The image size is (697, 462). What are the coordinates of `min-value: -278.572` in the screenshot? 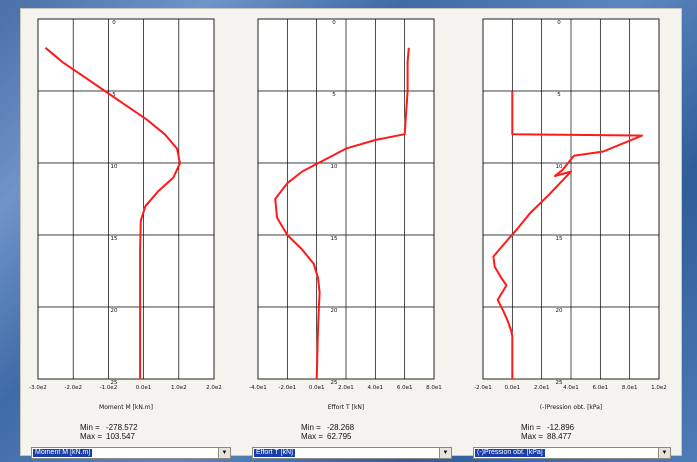 It's located at (122, 427).